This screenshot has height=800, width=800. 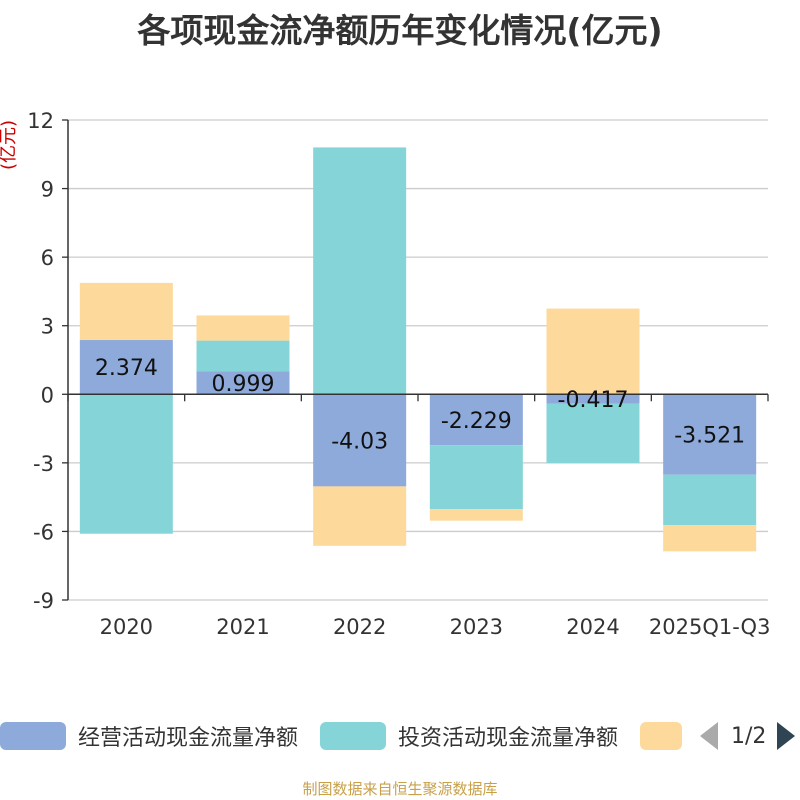 What do you see at coordinates (593, 433) in the screenshot?
I see `bar-s2-2024` at bounding box center [593, 433].